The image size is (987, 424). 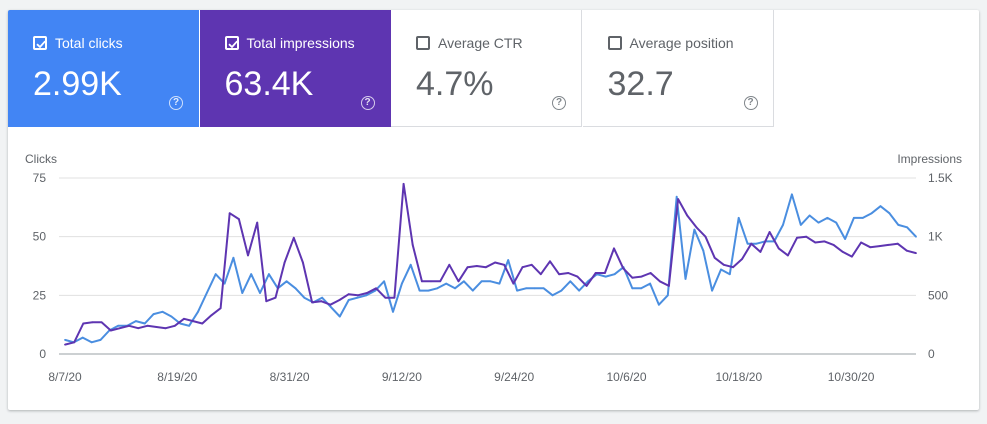 What do you see at coordinates (640, 84) in the screenshot?
I see `metric-value: 32.7` at bounding box center [640, 84].